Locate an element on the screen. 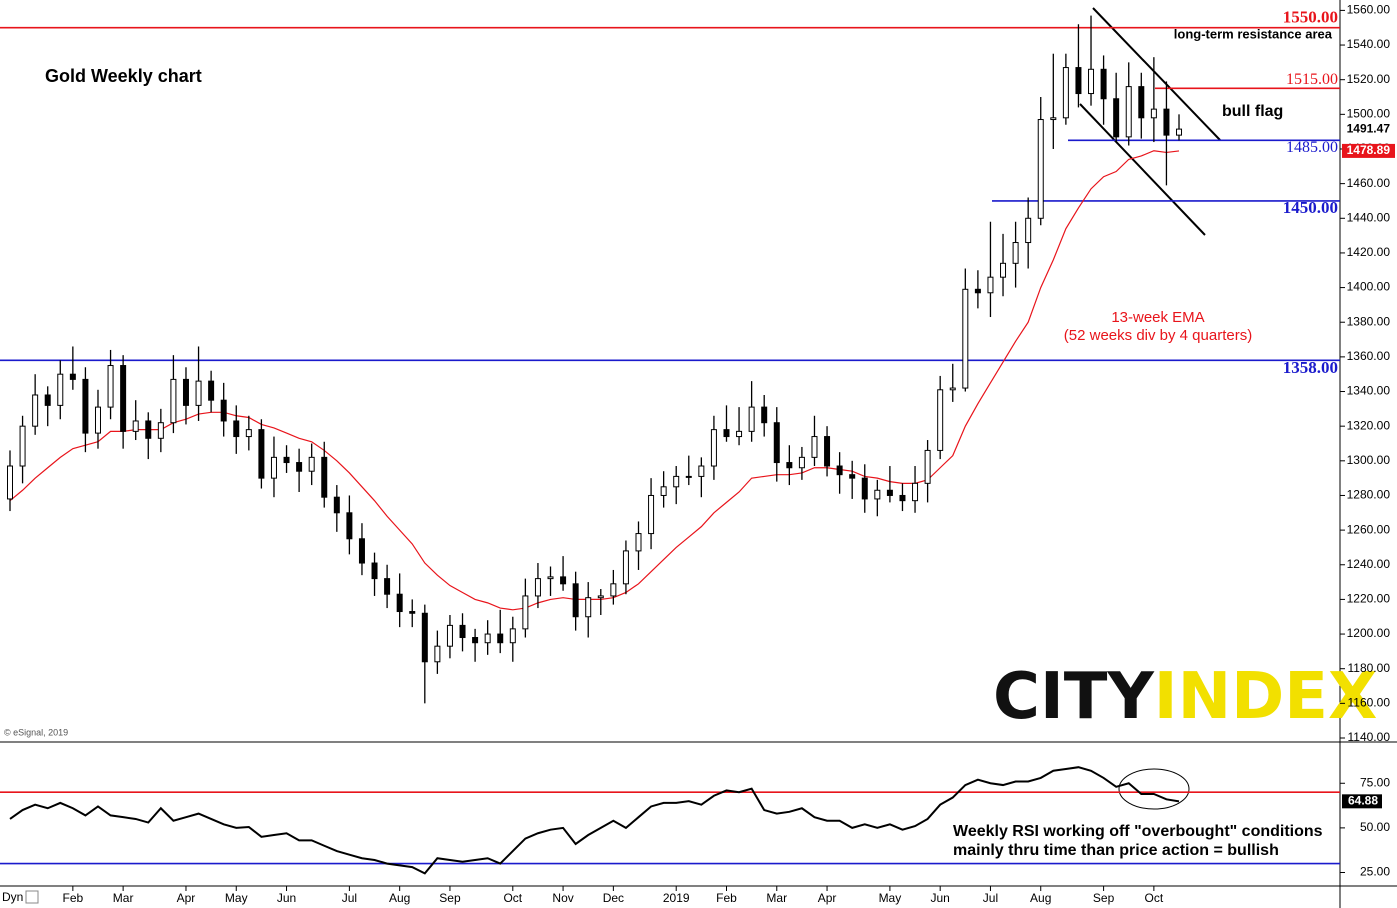  annotation: bull flag is located at coordinates (1252, 111).